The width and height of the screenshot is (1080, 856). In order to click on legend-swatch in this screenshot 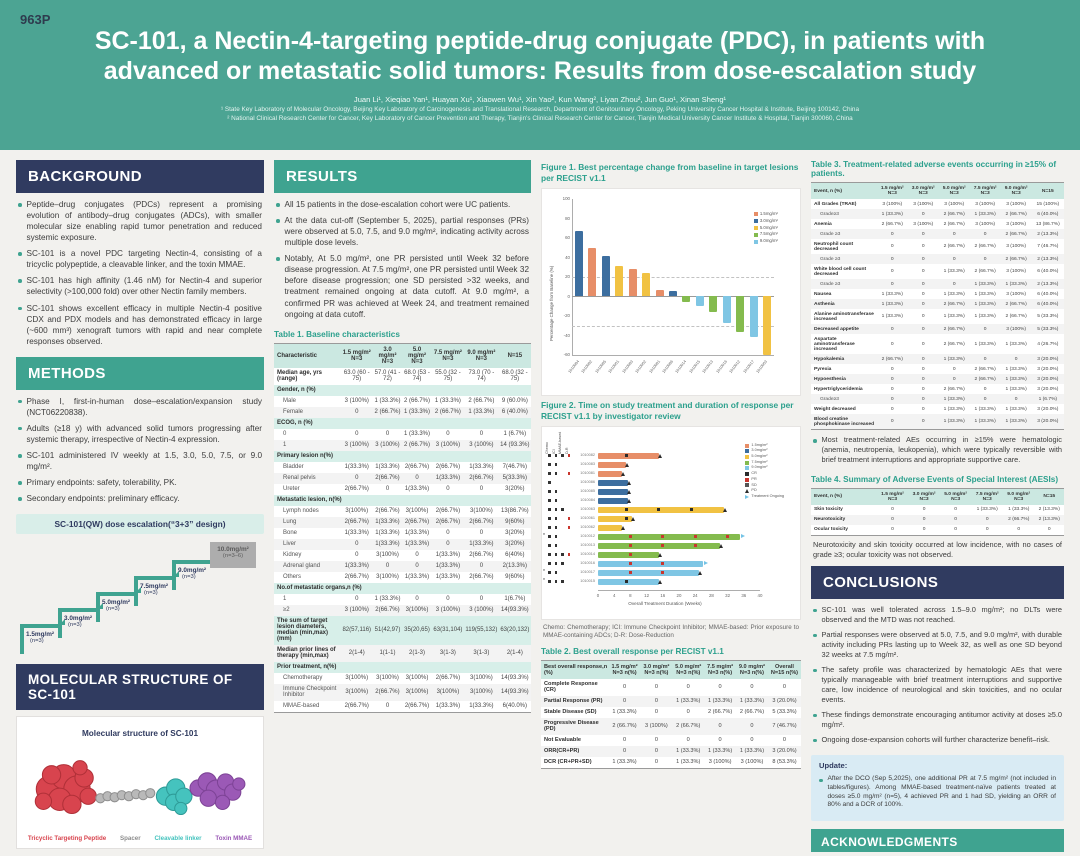, I will do `click(747, 462)`.